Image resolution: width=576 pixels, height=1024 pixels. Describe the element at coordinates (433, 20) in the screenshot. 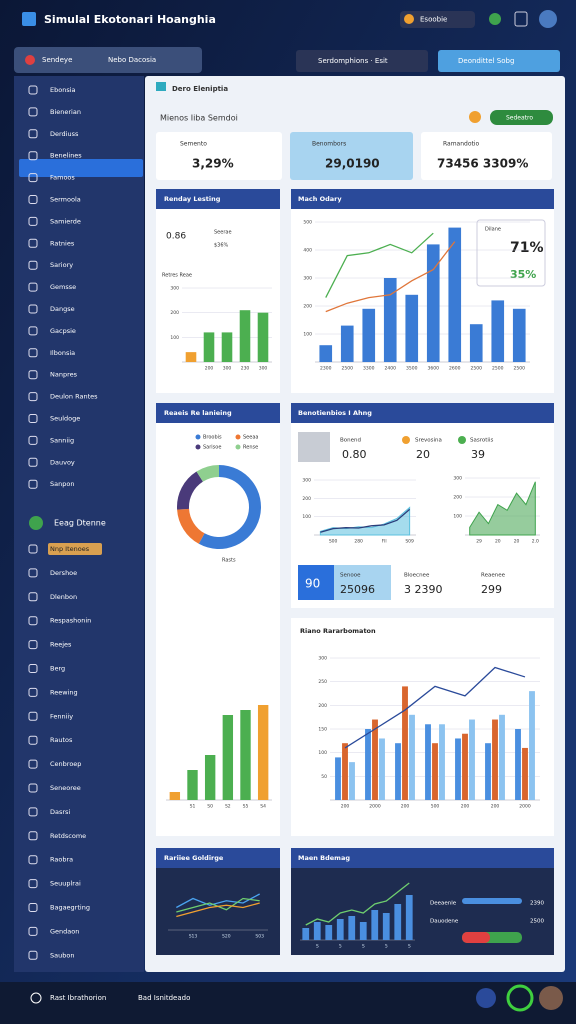

I see `badge-label: Esoobie` at that location.